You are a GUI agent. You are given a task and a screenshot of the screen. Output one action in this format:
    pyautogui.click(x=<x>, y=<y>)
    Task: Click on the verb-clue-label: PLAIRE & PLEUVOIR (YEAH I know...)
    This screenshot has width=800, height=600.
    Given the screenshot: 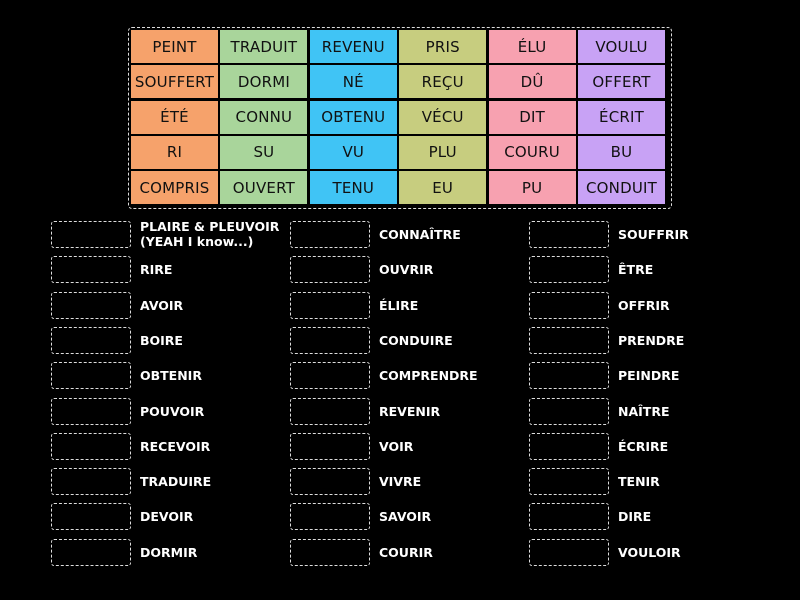 What is the action you would take?
    pyautogui.click(x=210, y=234)
    